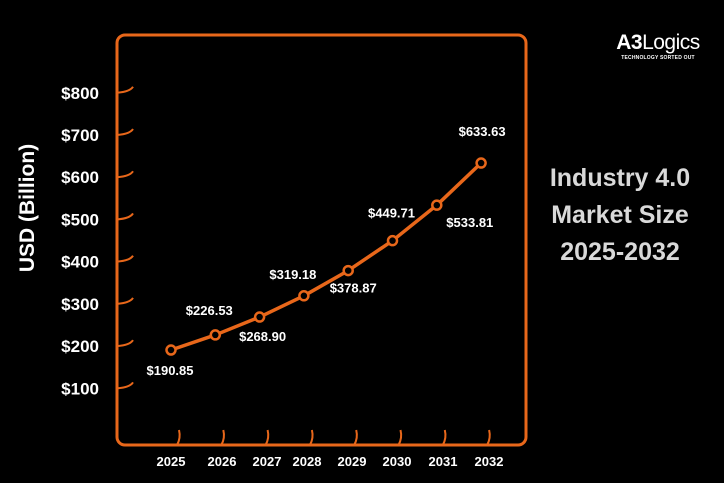 Image resolution: width=724 pixels, height=483 pixels. Describe the element at coordinates (307, 461) in the screenshot. I see `x-tick-label: 2028` at that location.